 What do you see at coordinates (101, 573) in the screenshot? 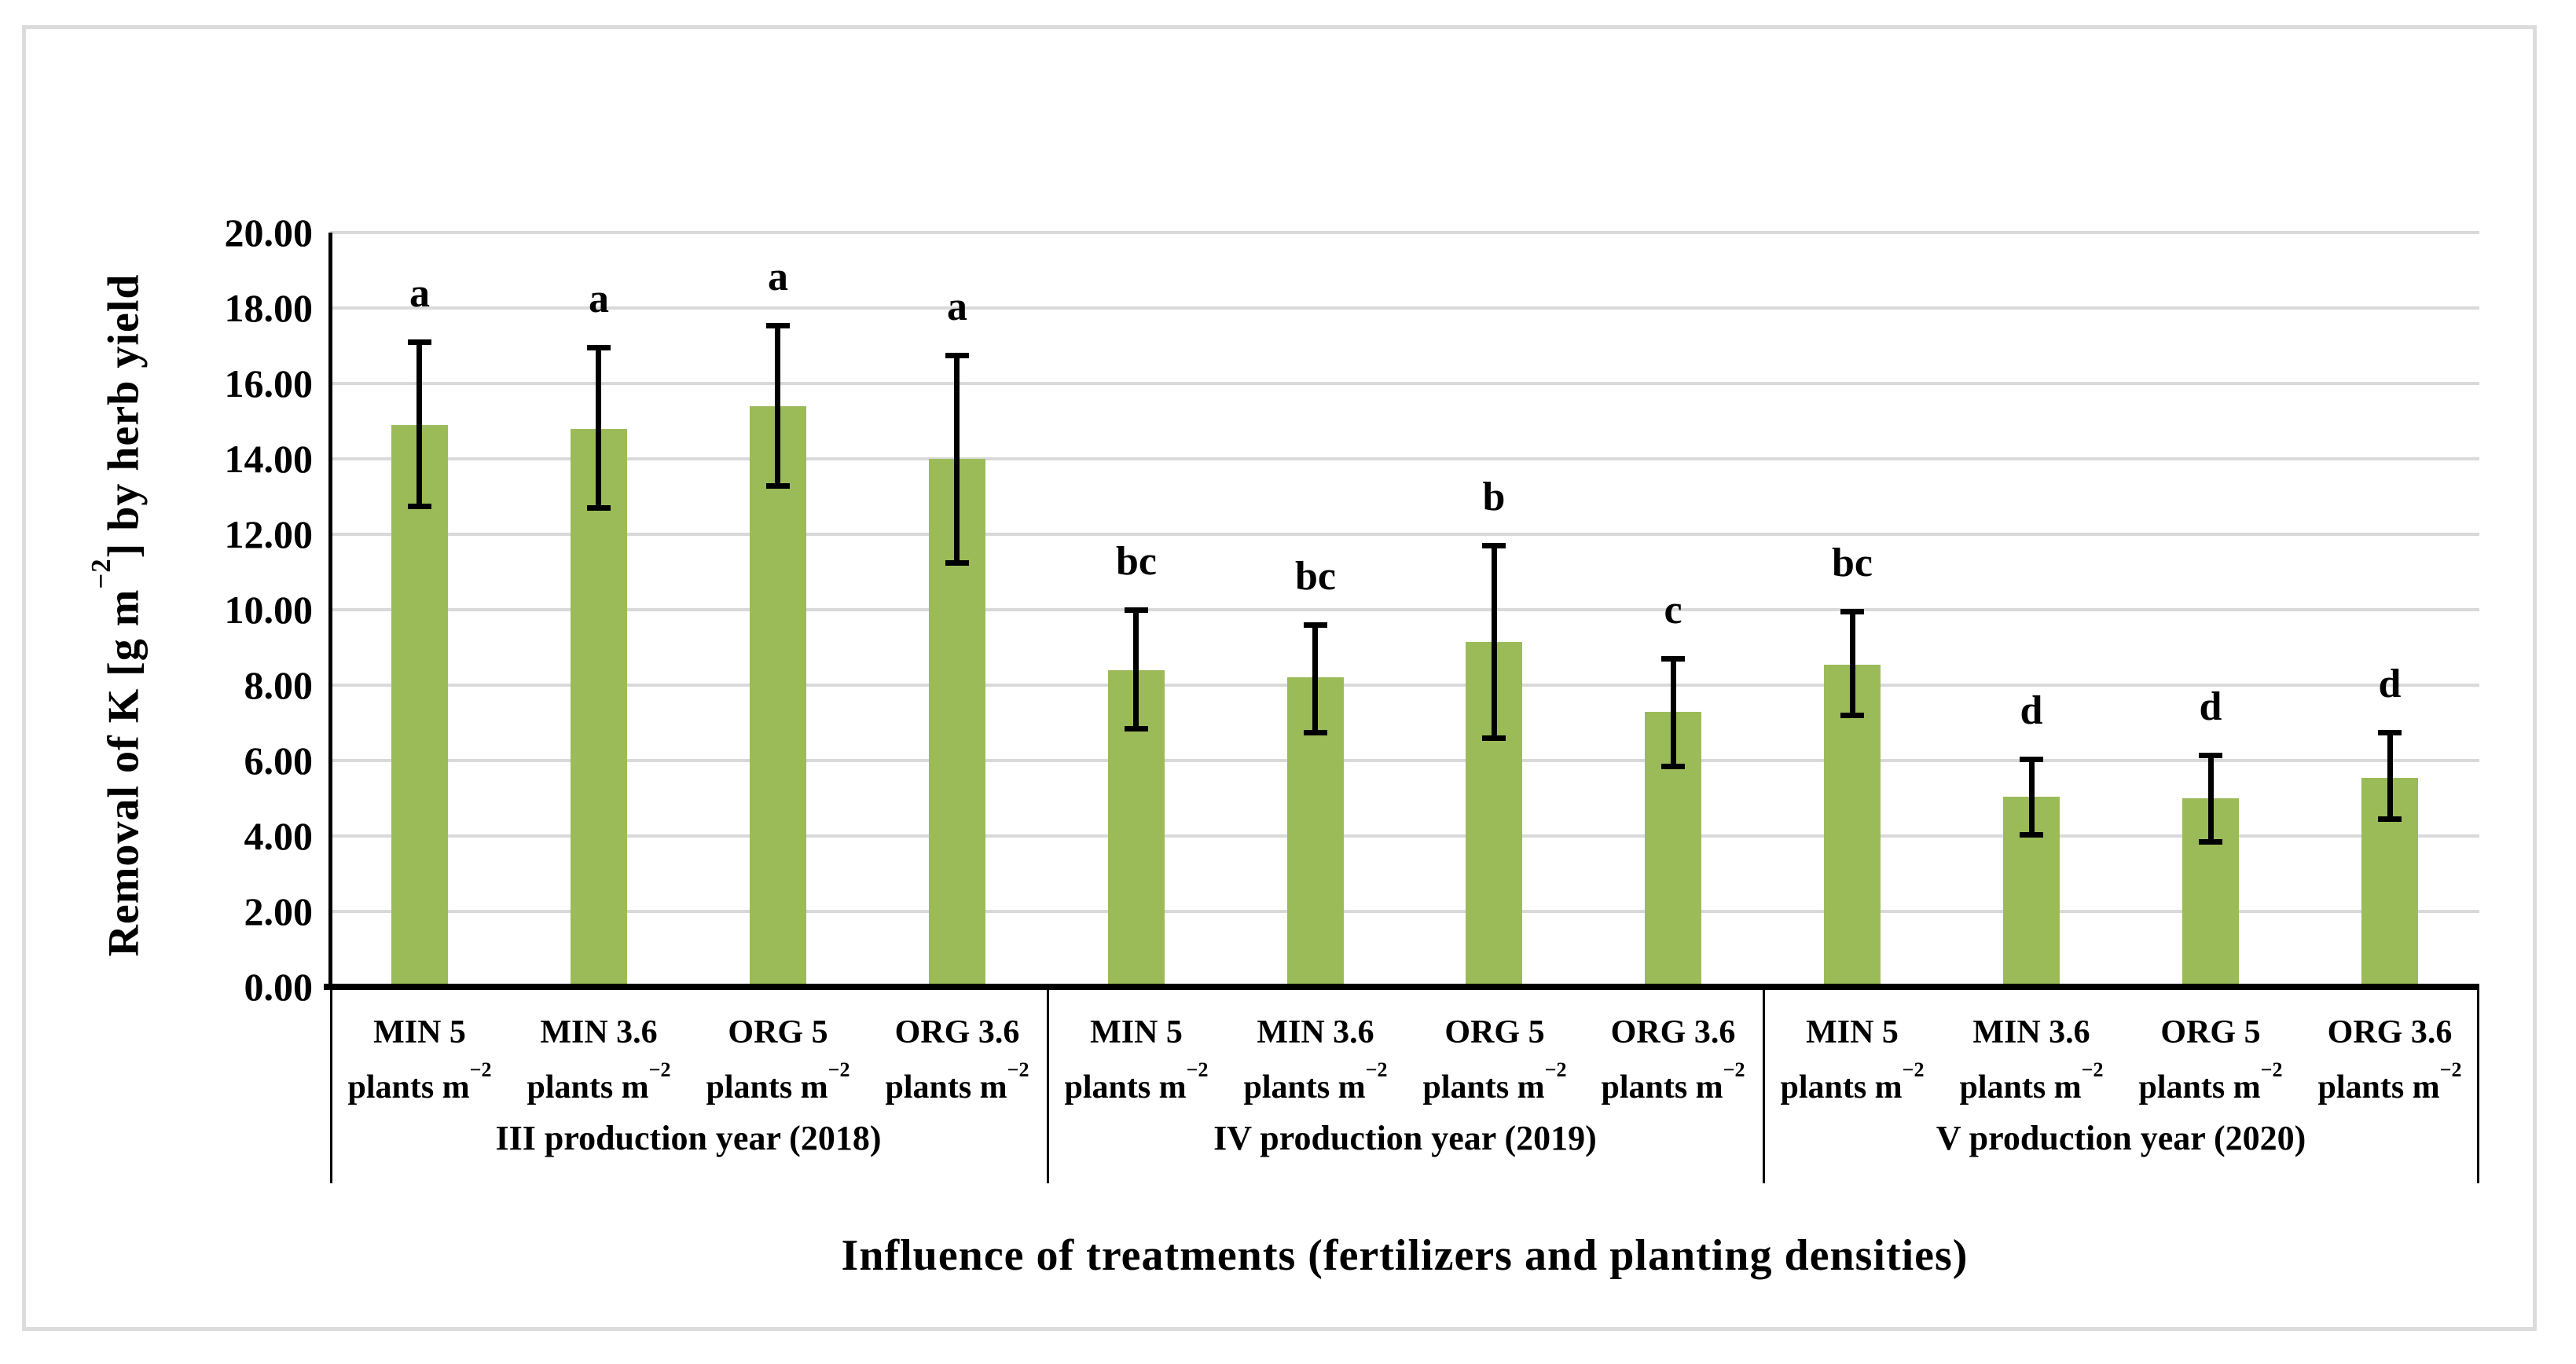
I see `y-axis-title-superscript: −2` at bounding box center [101, 573].